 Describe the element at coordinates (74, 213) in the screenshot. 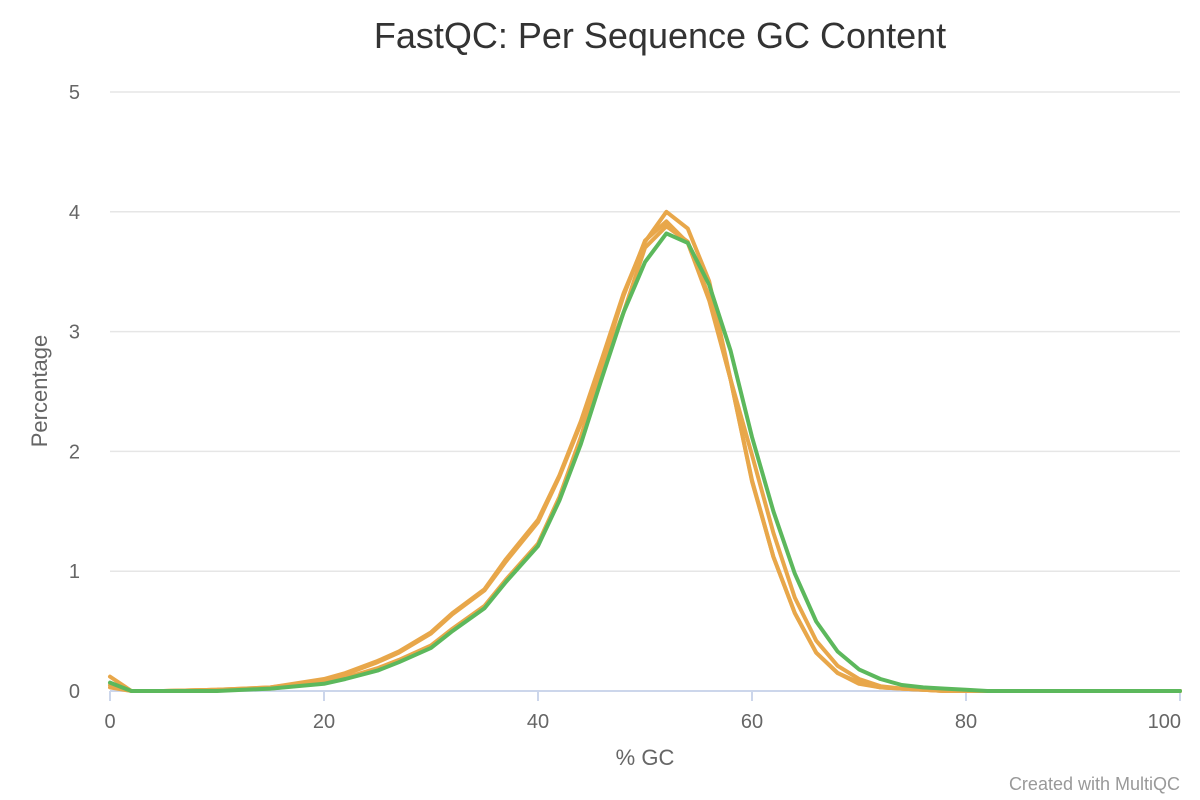

I see `y-tick-label: 4` at that location.